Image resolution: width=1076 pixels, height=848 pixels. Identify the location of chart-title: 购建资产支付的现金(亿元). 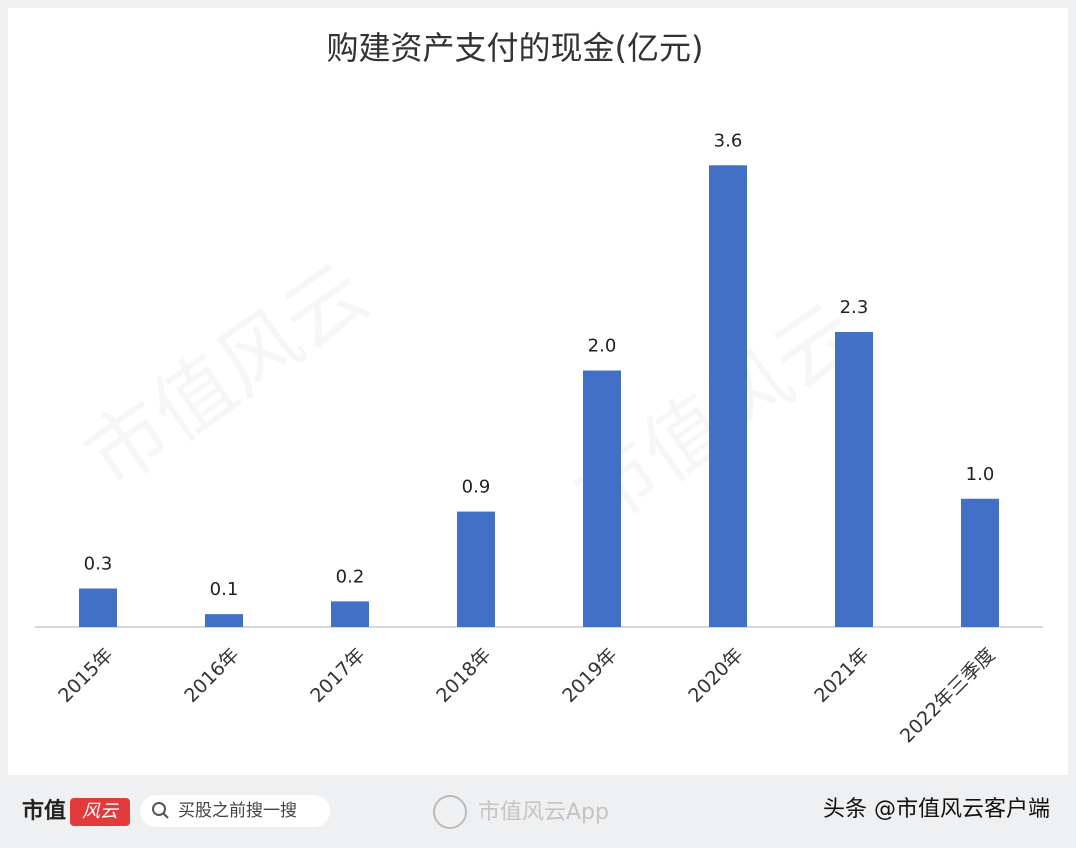
(515, 48).